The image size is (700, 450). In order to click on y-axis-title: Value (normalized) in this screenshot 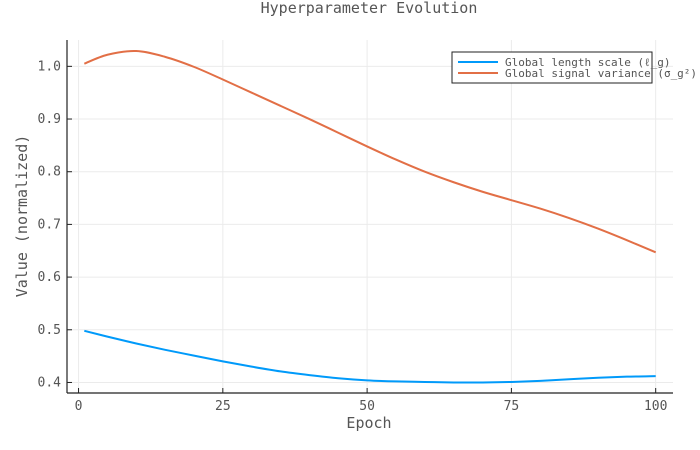, I will do `click(22, 216)`.